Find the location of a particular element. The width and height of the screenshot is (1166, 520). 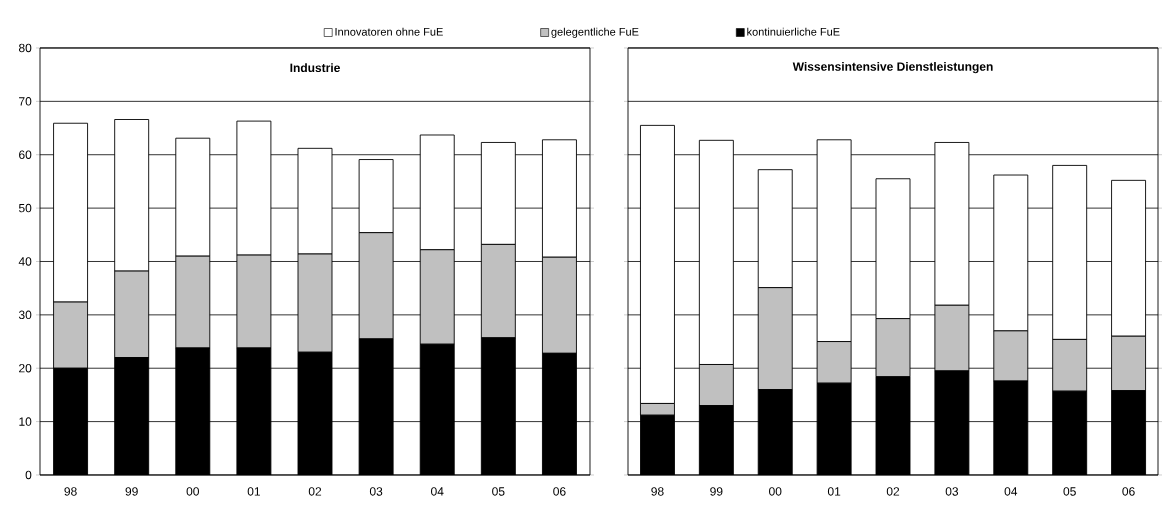

y-tick-label: 30 is located at coordinates (25, 315).